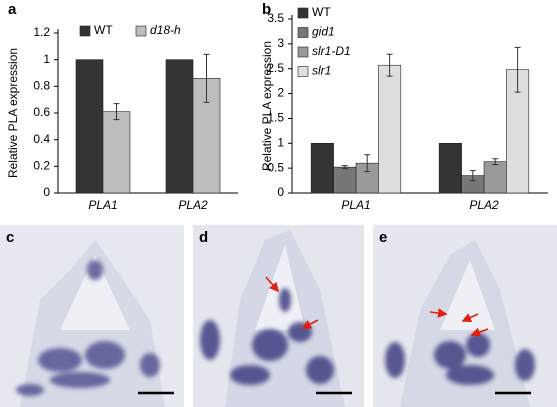 The image size is (557, 407). Describe the element at coordinates (275, 118) in the screenshot. I see `y-tick-label: 1.5` at that location.